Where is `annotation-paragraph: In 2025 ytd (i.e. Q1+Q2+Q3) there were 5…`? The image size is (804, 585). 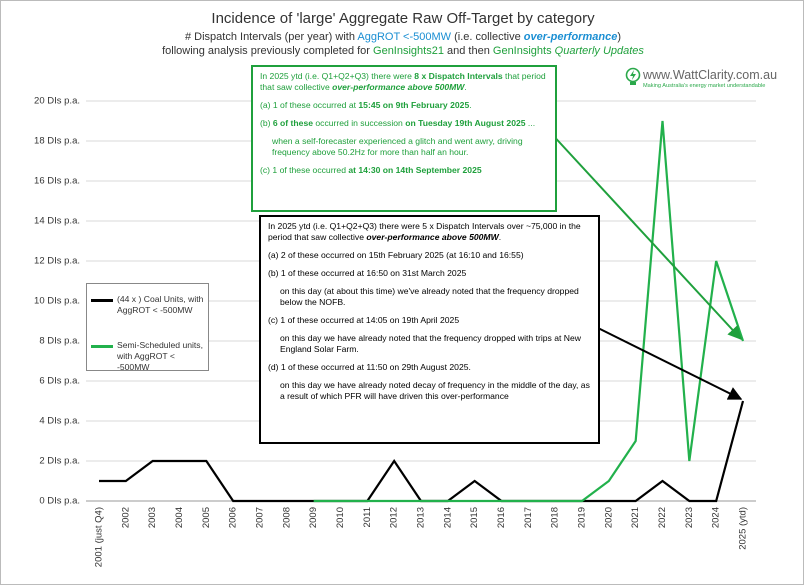 annotation-paragraph: In 2025 ytd (i.e. Q1+Q2+Q3) there were 5… is located at coordinates (429, 232).